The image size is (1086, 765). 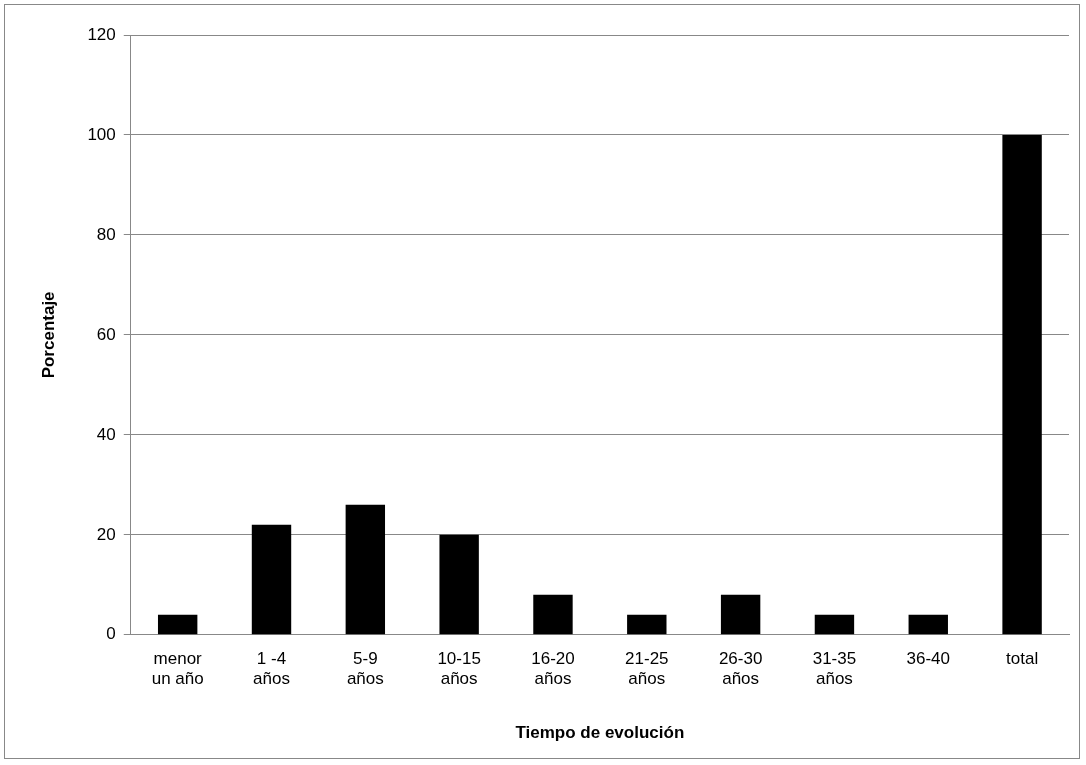 I want to click on y-tick-label: 120, so click(x=101, y=34).